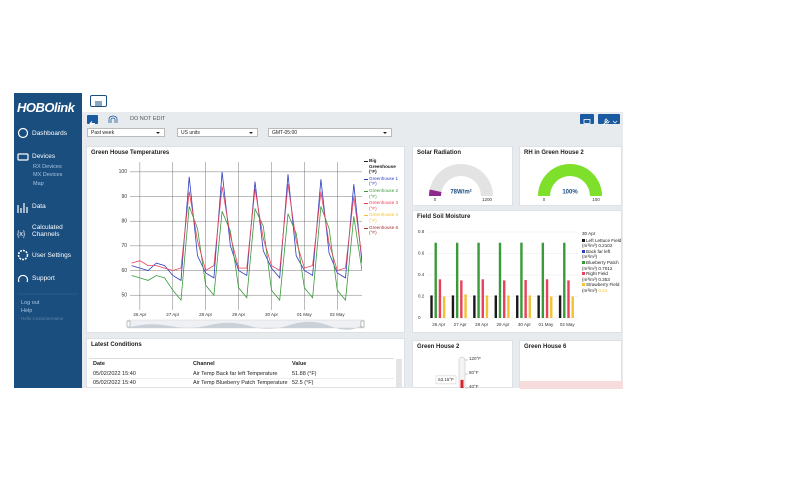 Image resolution: width=800 pixels, height=500 pixels. I want to click on scrollbar, so click(399, 373).